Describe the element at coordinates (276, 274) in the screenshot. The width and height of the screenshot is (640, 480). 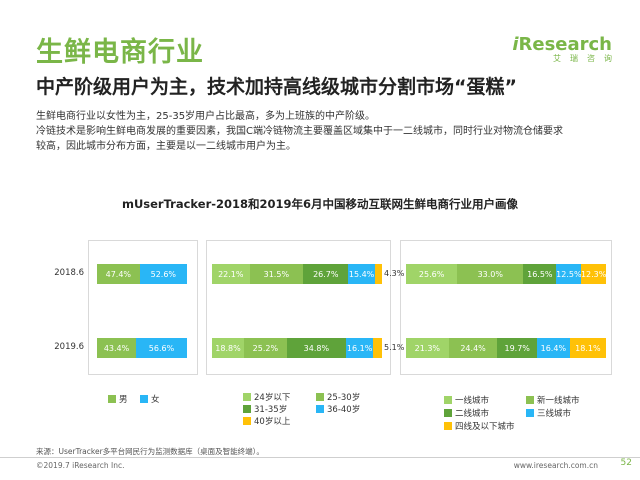
I see `bar-segment-age-1-0: 31.5%` at that location.